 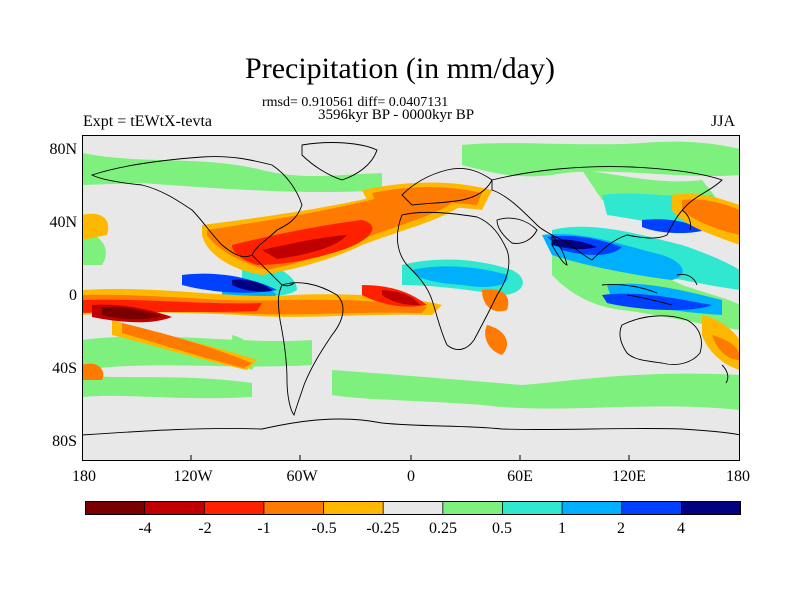 What do you see at coordinates (681, 528) in the screenshot?
I see `colorbar-label: 4` at bounding box center [681, 528].